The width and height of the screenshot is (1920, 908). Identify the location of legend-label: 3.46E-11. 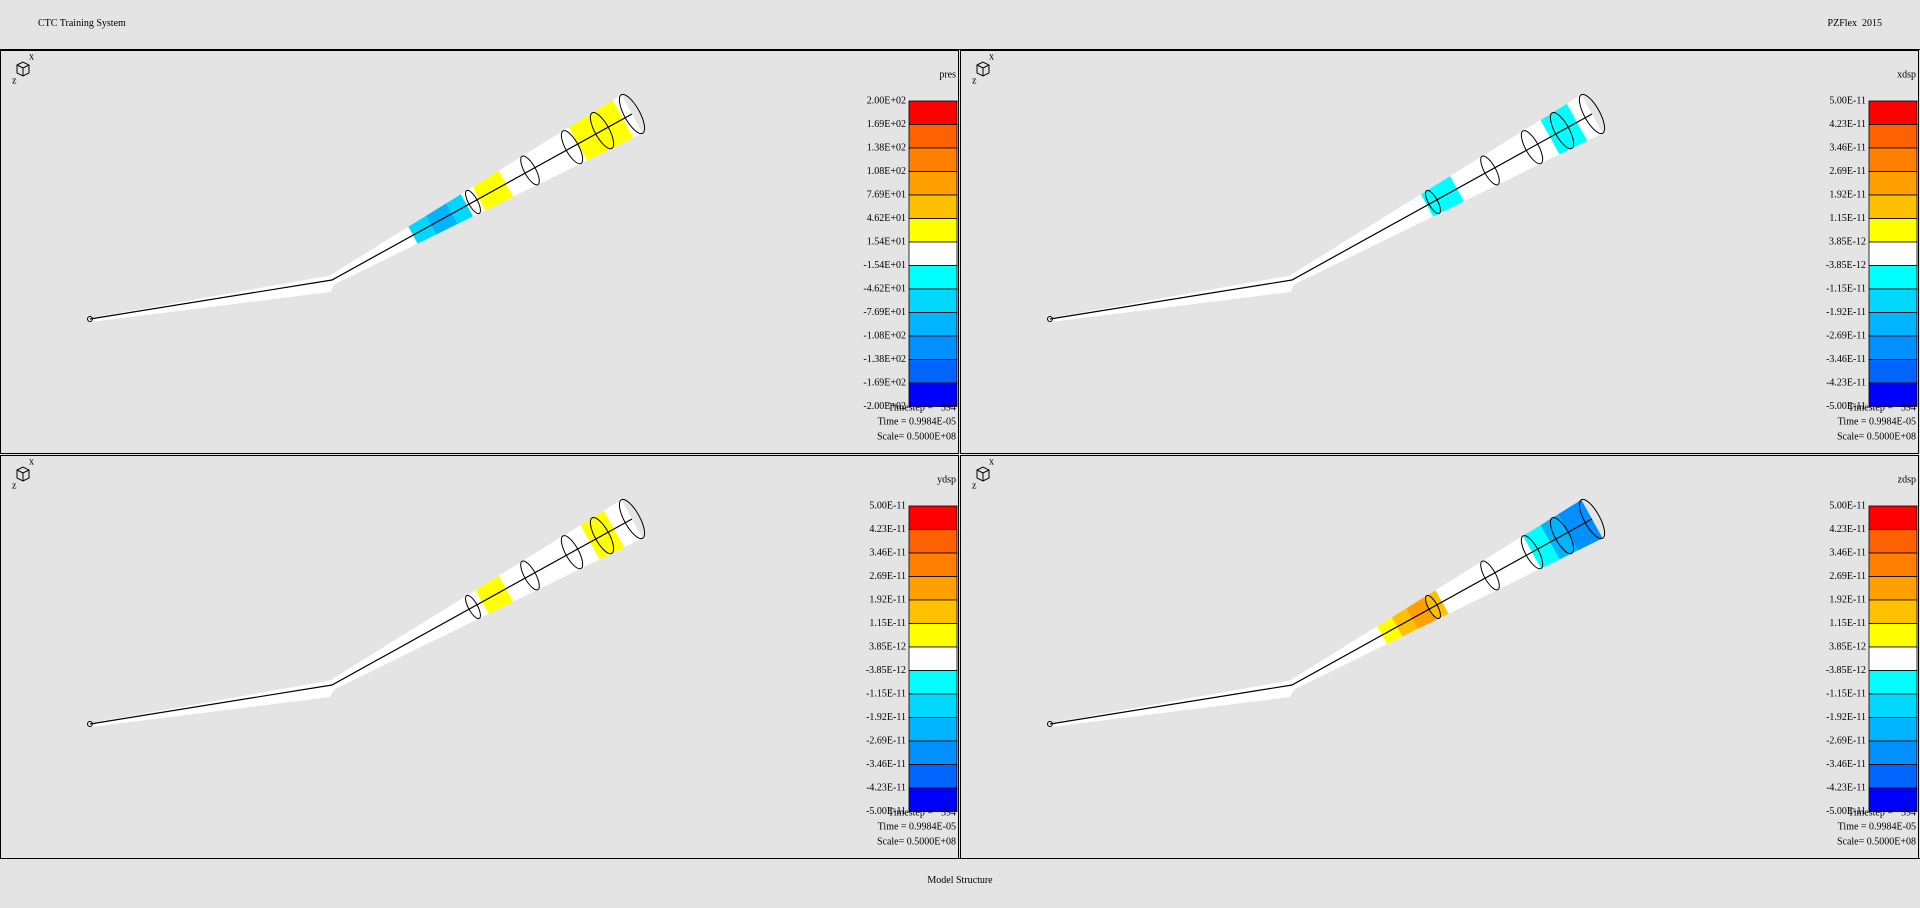
(887, 552).